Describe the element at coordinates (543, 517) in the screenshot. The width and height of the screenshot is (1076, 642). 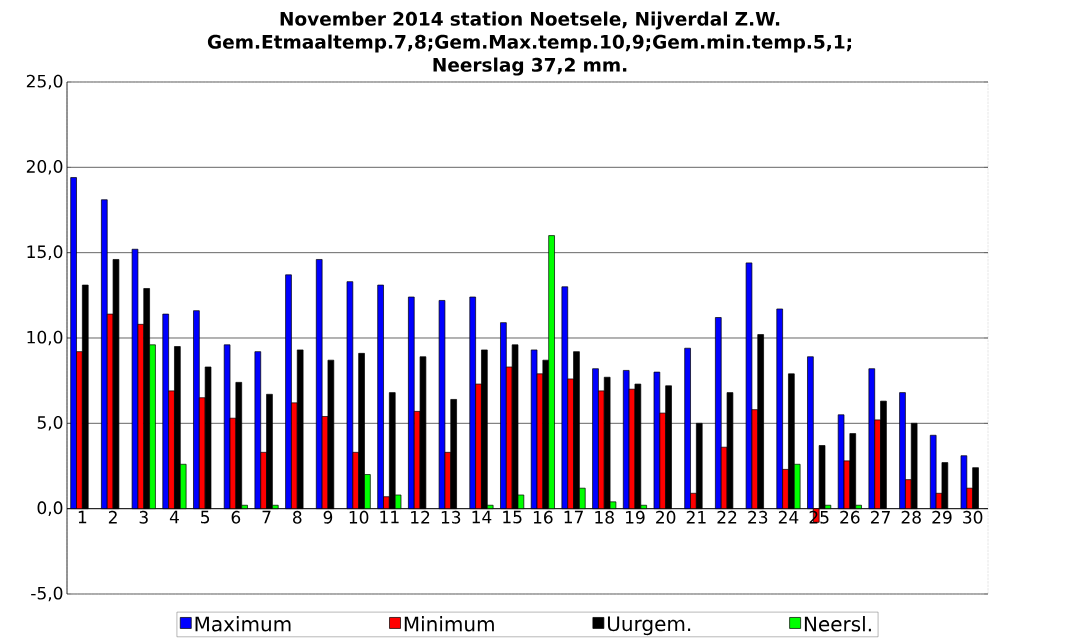
I see `x-tick-label: 16` at that location.